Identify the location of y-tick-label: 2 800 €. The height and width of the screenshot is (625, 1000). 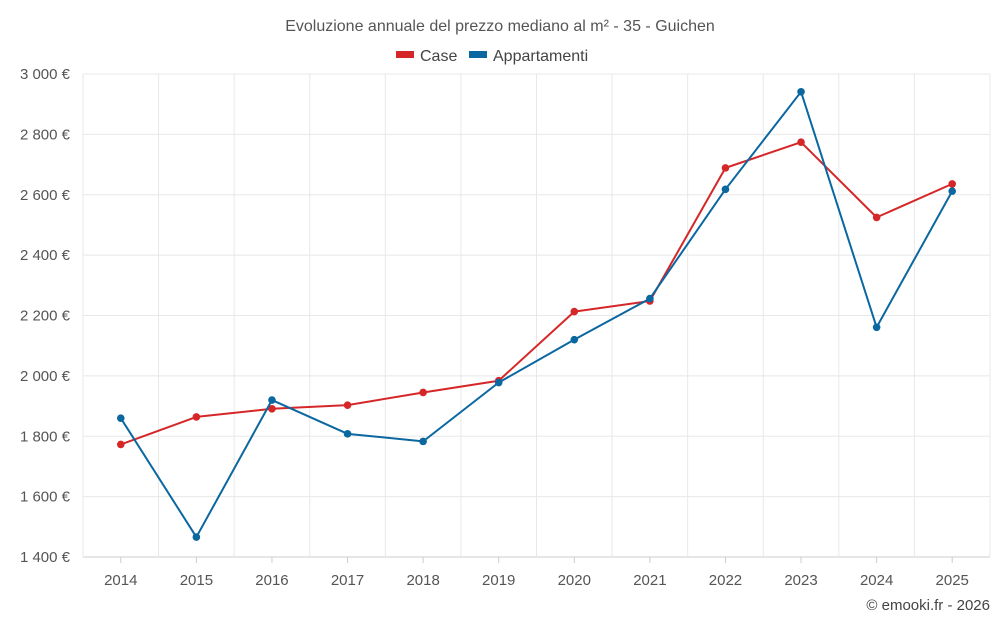
(45, 134).